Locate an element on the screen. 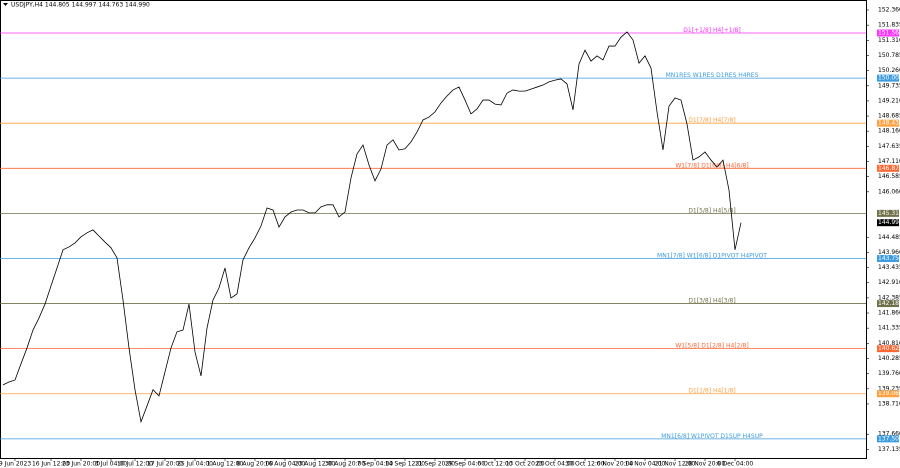  last-price-box is located at coordinates (888, 223).